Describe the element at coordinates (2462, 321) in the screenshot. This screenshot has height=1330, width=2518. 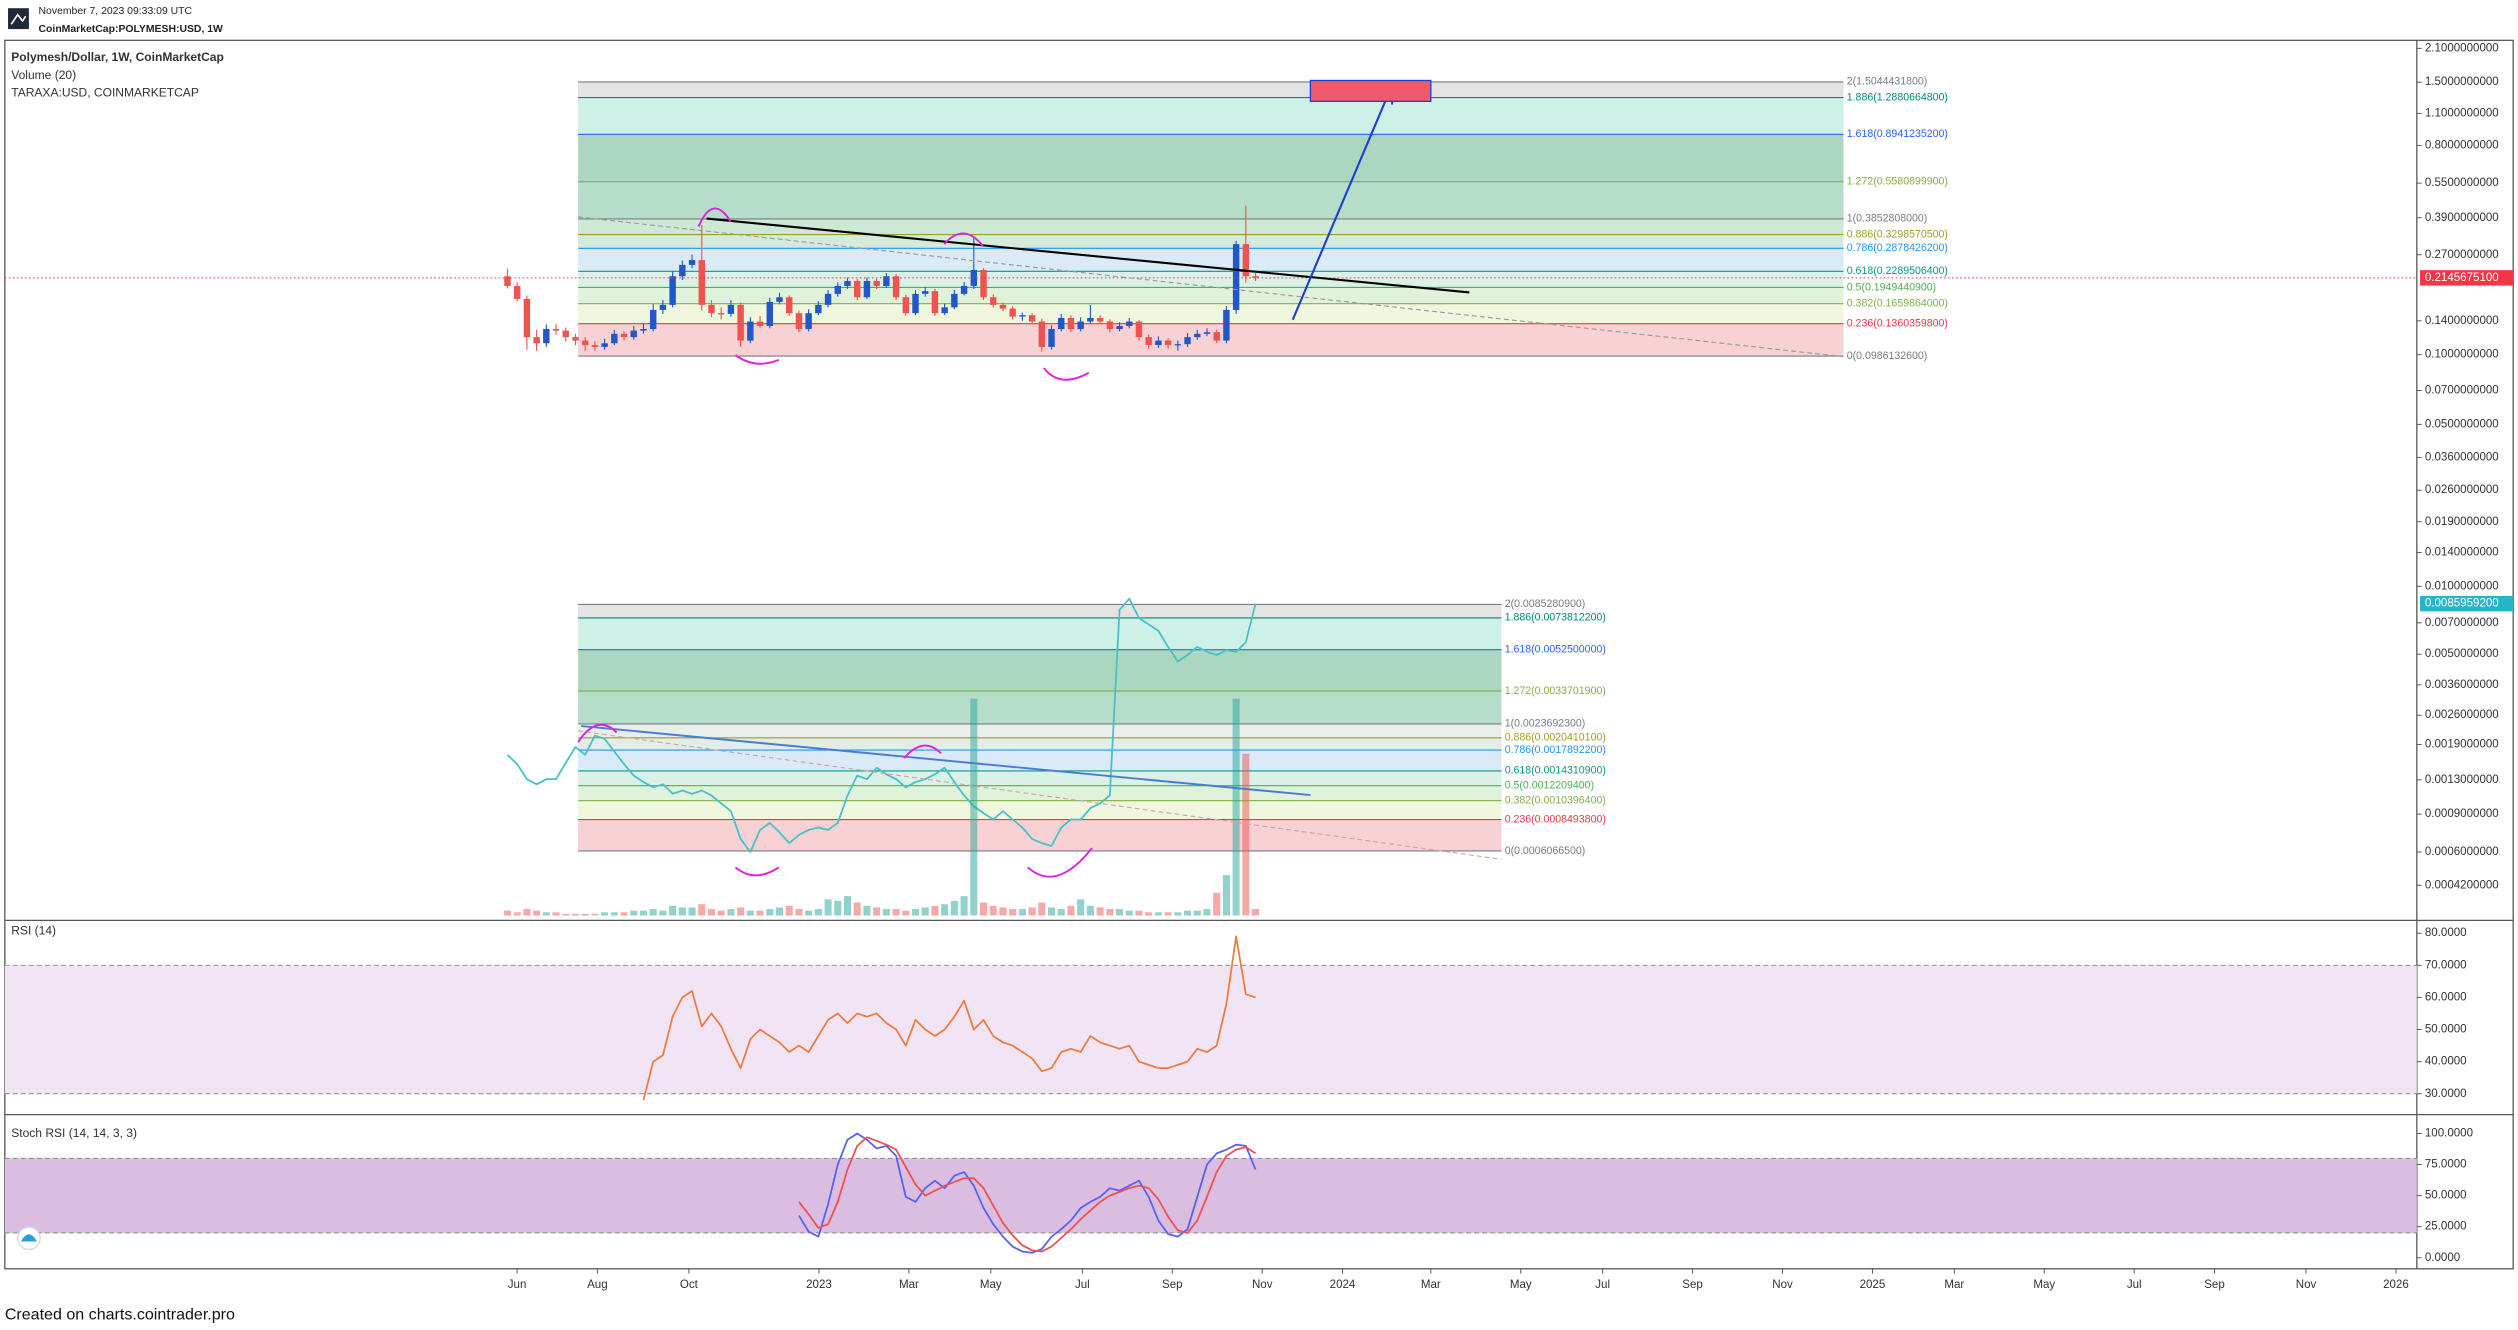
I see `y-tick-label: 0.1400000000` at that location.